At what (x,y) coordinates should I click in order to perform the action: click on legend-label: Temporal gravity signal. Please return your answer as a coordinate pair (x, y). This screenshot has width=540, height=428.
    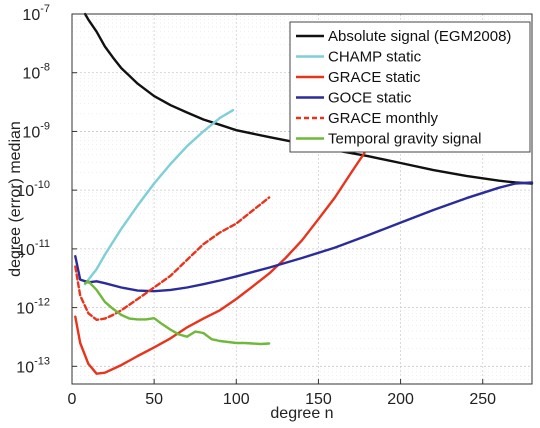
    Looking at the image, I should click on (404, 139).